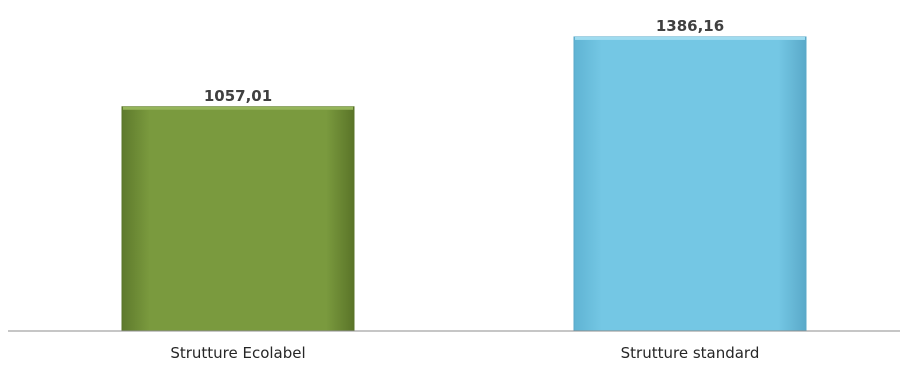 The width and height of the screenshot is (900, 365). I want to click on category-label-1: Strutture Ecolabel, so click(237, 353).